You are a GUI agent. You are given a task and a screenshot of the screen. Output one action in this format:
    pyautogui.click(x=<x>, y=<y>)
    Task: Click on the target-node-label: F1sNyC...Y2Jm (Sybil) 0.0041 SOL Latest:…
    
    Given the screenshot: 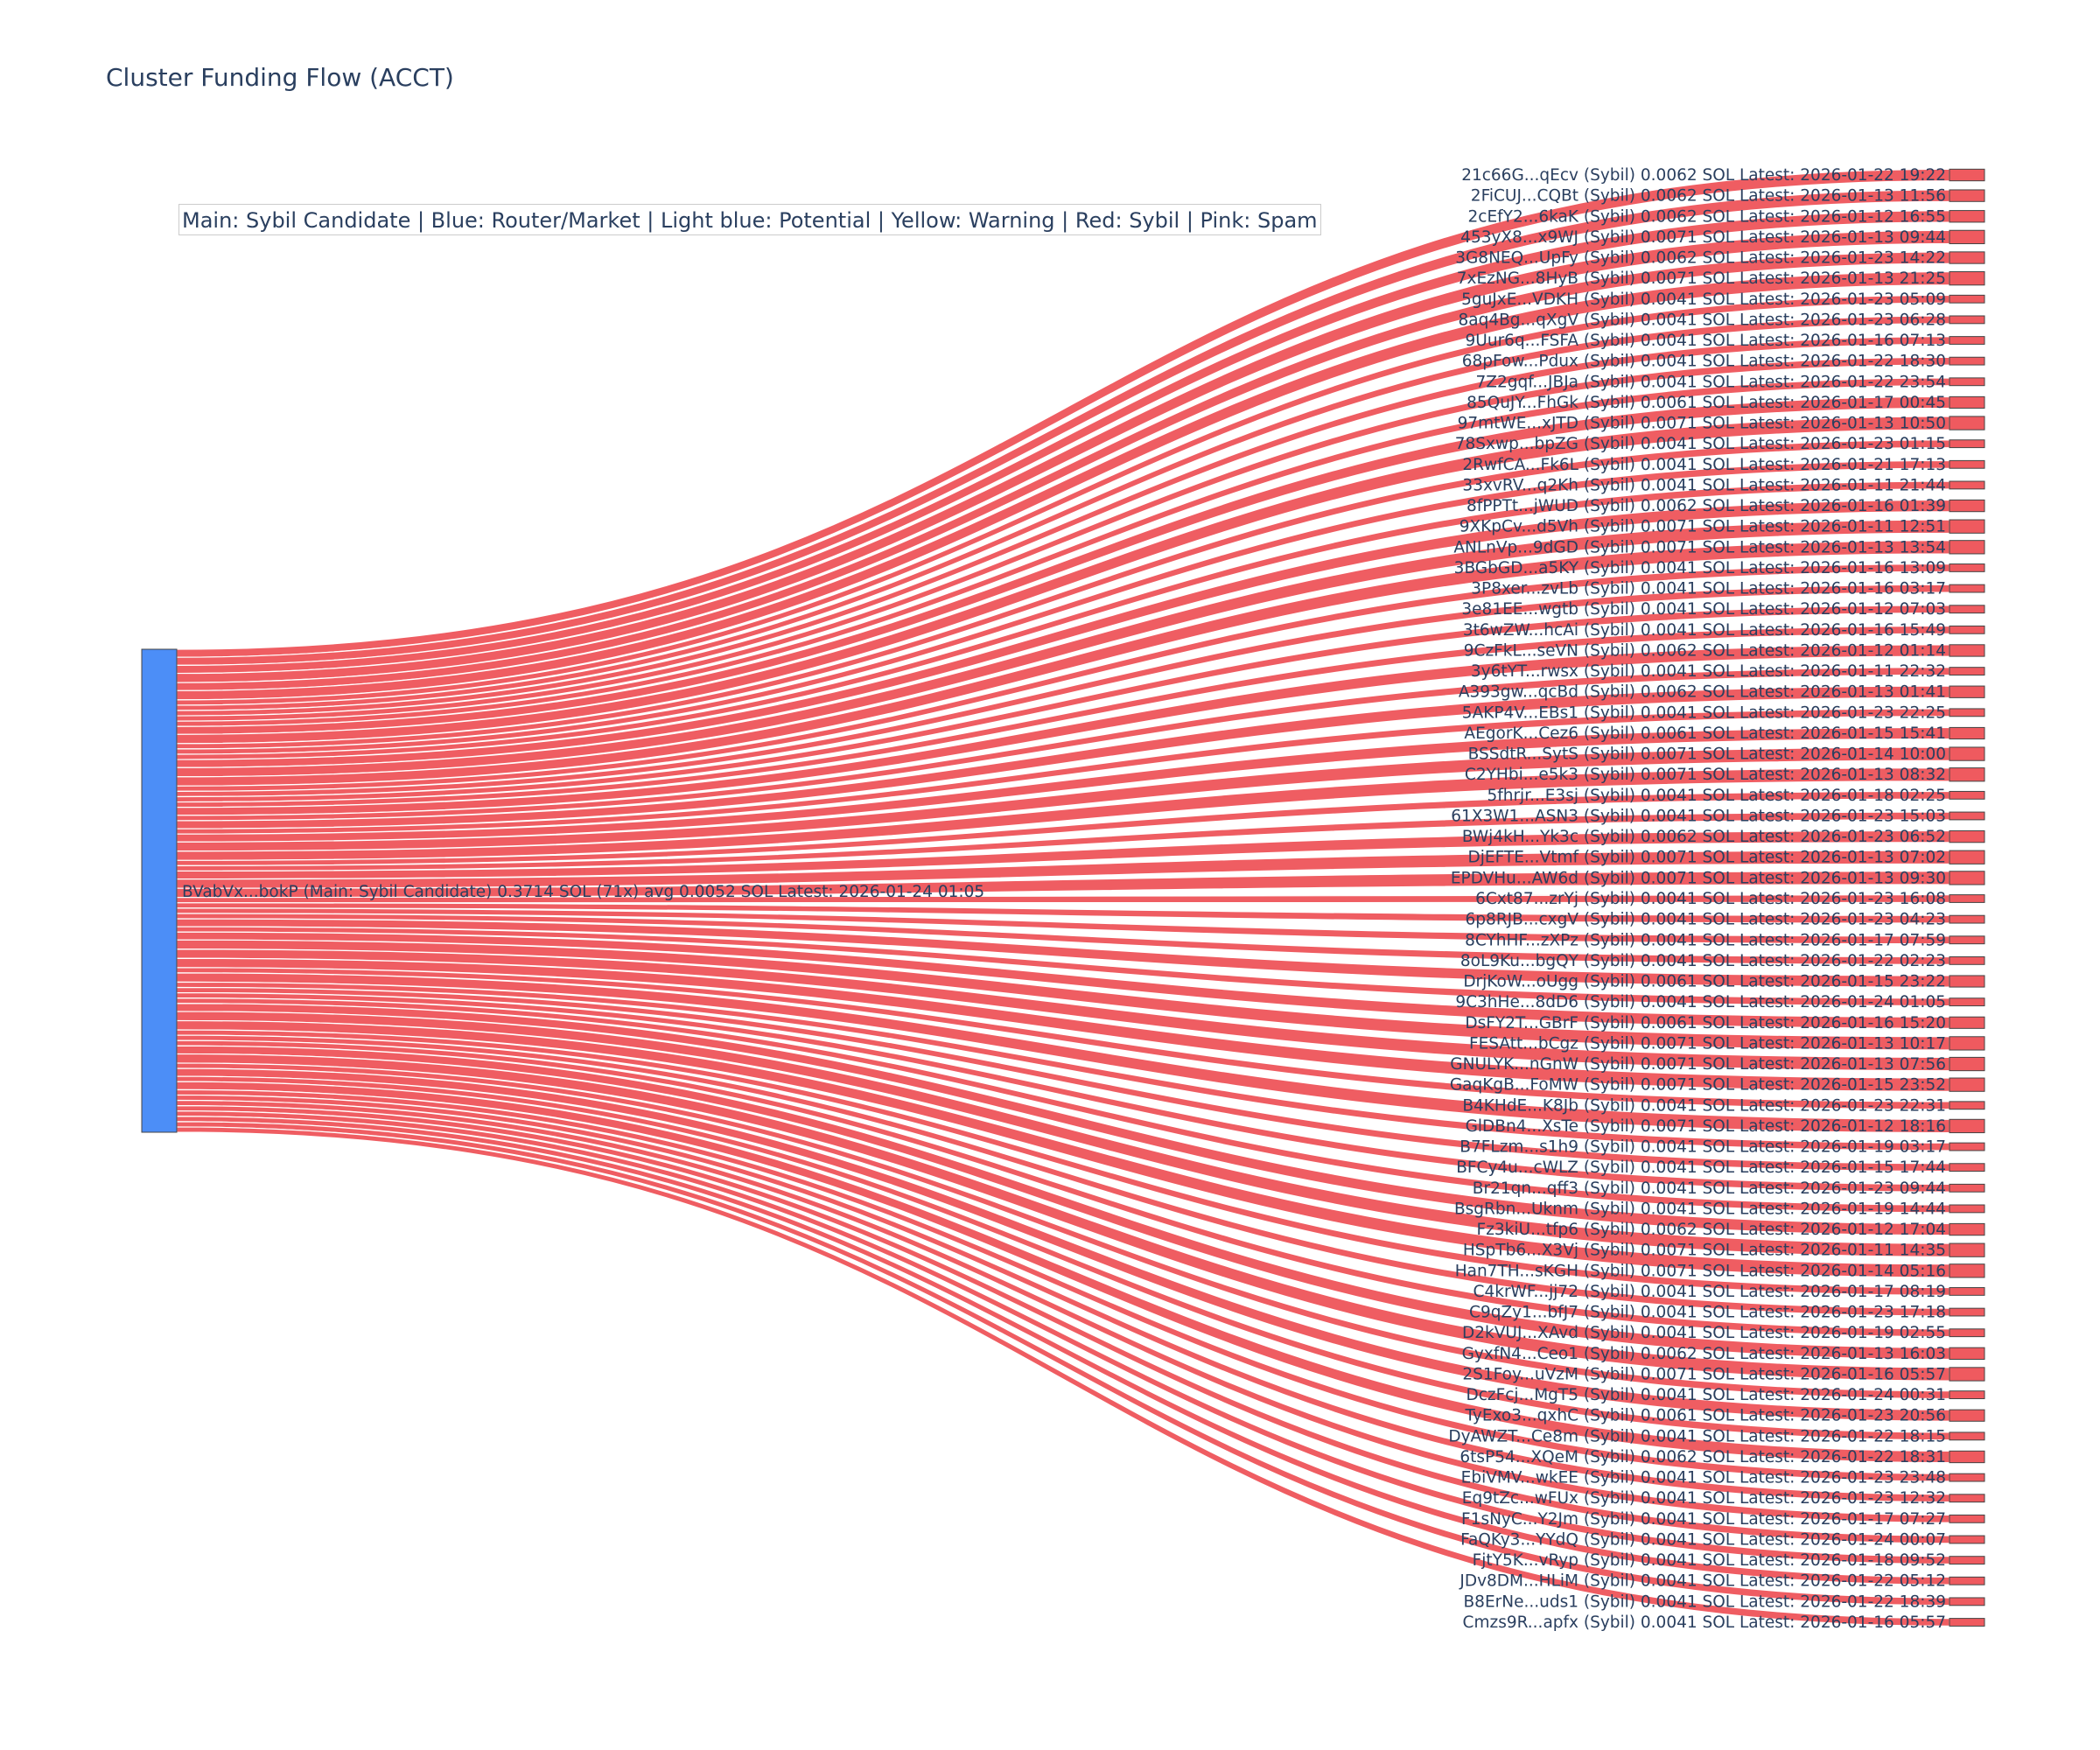 What is the action you would take?
    pyautogui.click(x=1703, y=1519)
    